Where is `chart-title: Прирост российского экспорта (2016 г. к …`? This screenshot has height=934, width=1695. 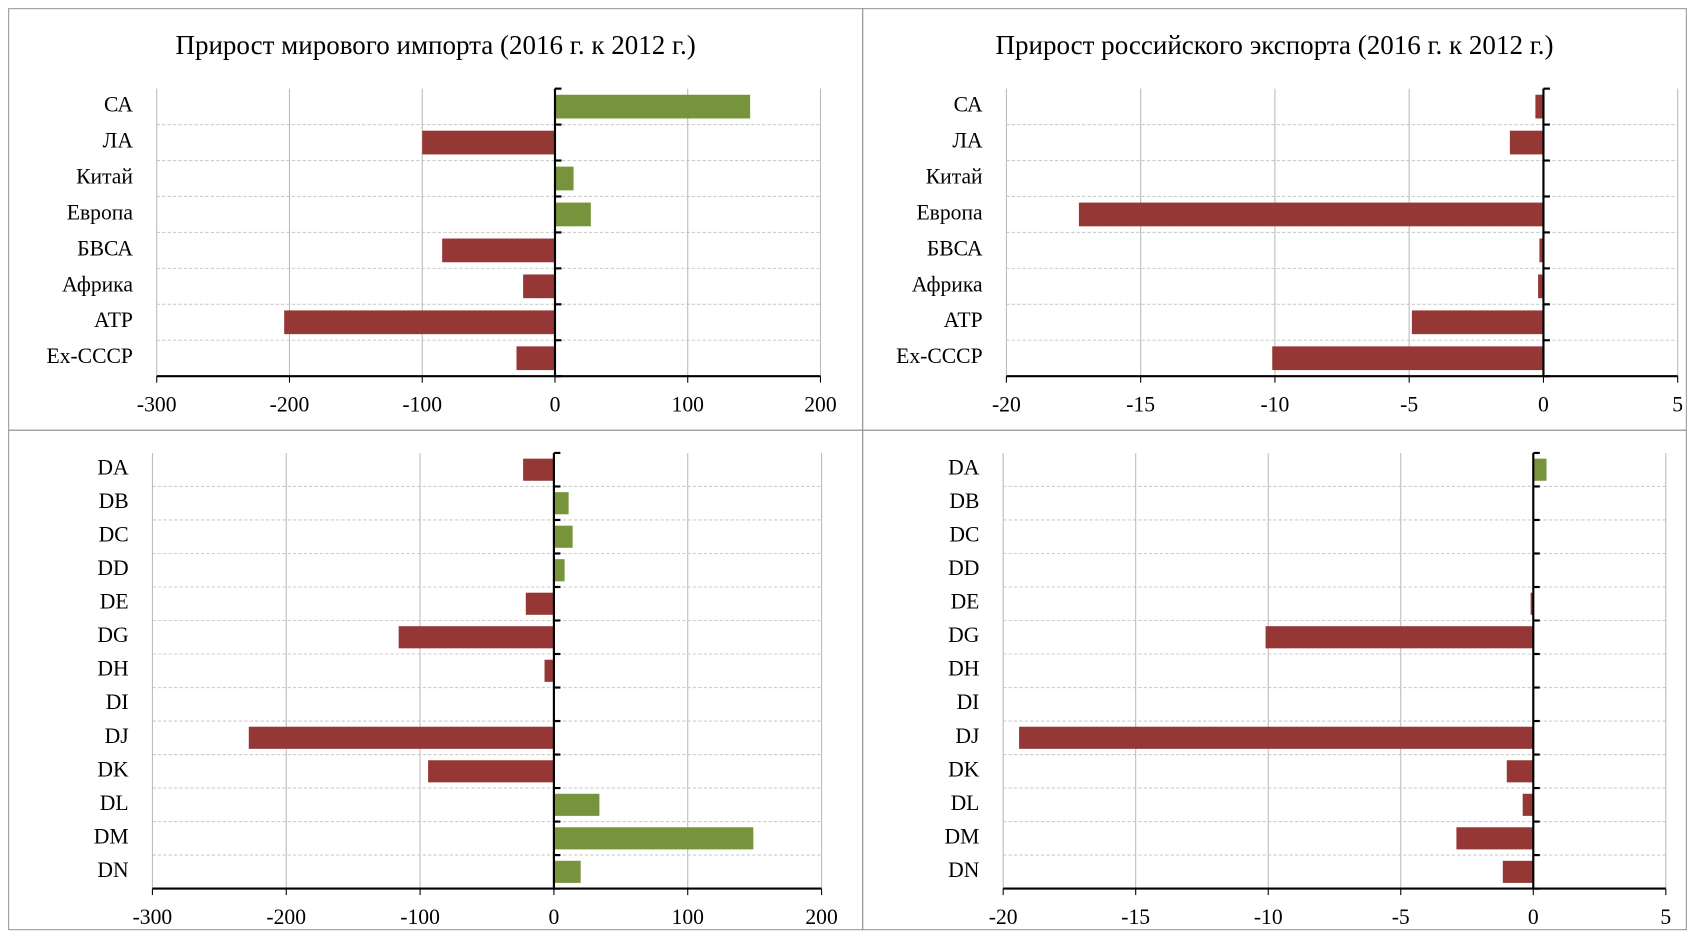 chart-title: Прирост российского экспорта (2016 г. к … is located at coordinates (1274, 45).